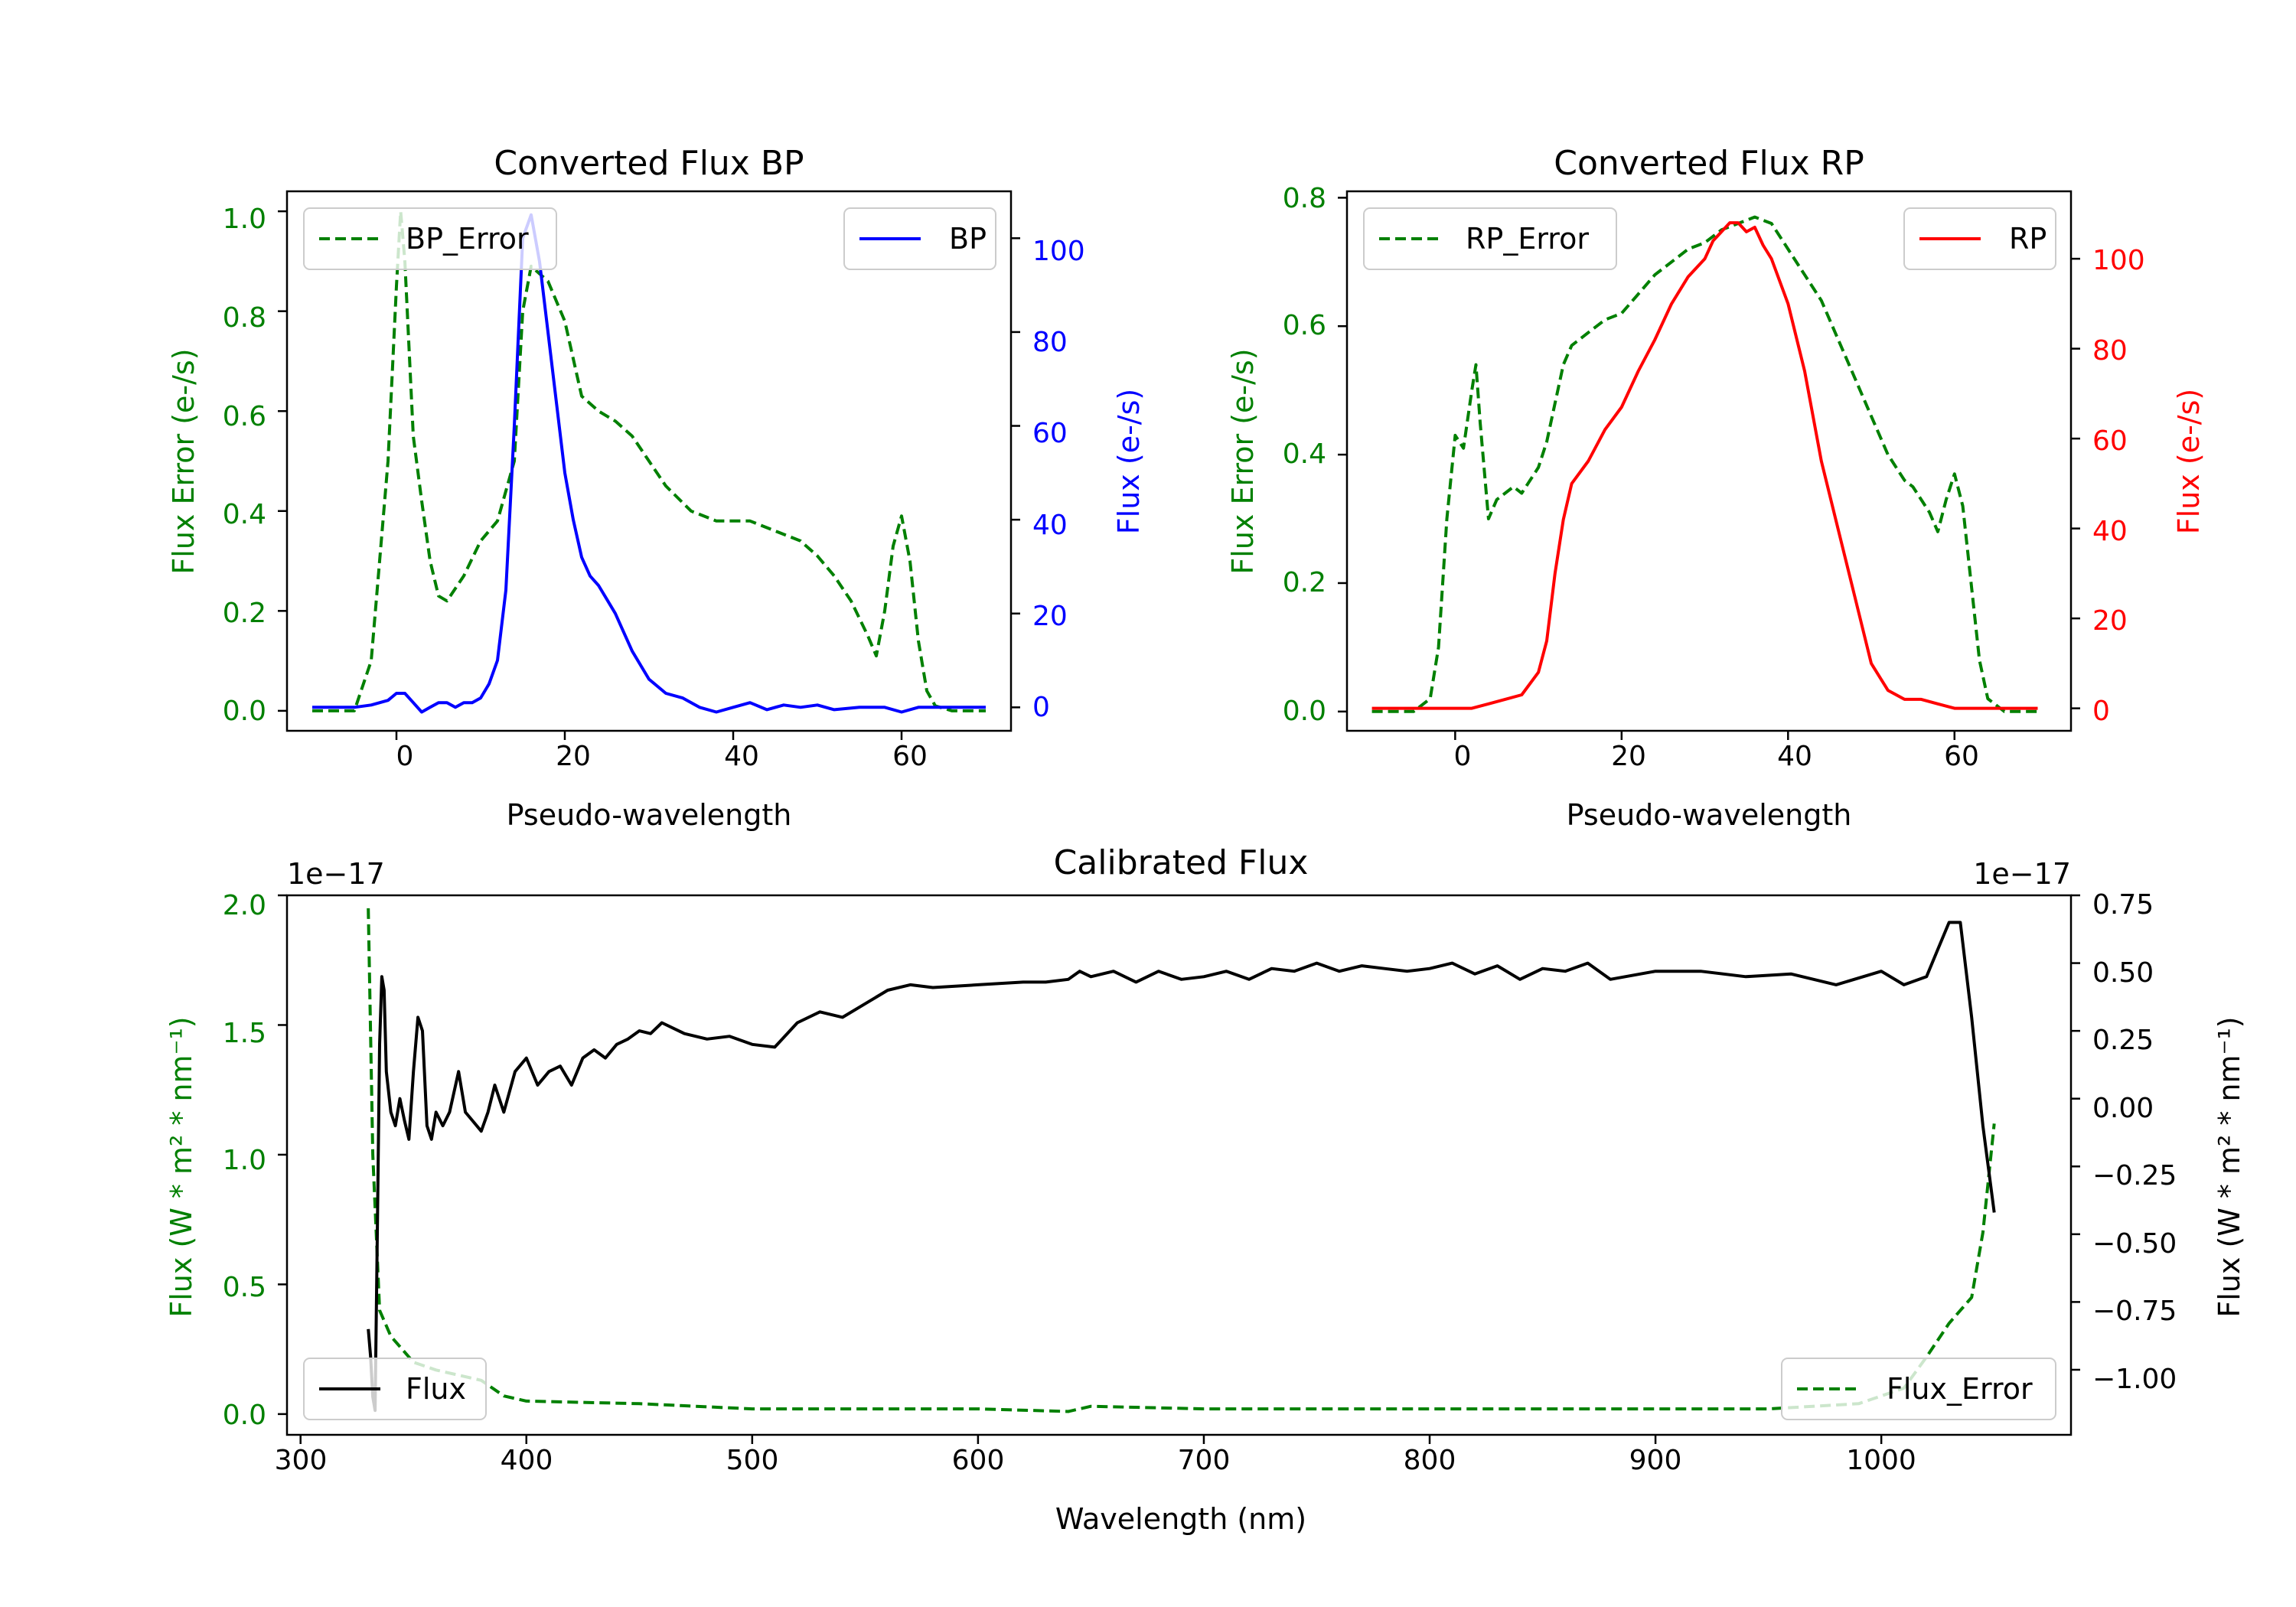 Image resolution: width=2296 pixels, height=1607 pixels. What do you see at coordinates (405, 756) in the screenshot?
I see `bp-xtick-label: 0` at bounding box center [405, 756].